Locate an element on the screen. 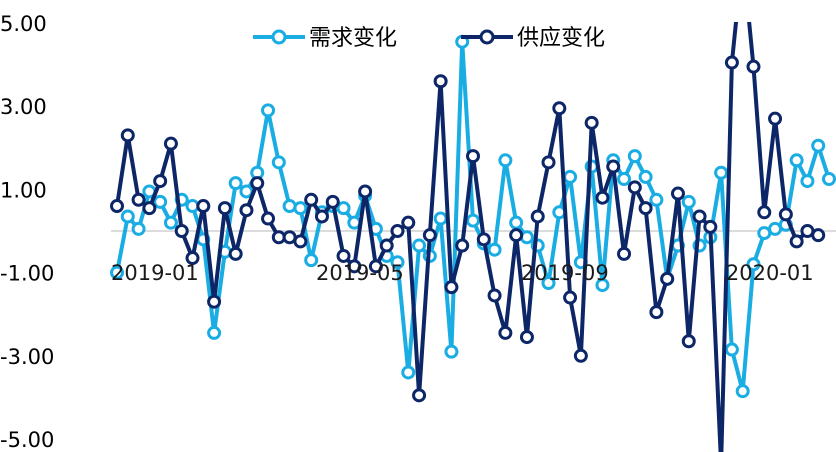 Image resolution: width=836 pixels, height=452 pixels. x-axis: 2019-01 2019-05 2019-09 2020-01 is located at coordinates (462, 273).